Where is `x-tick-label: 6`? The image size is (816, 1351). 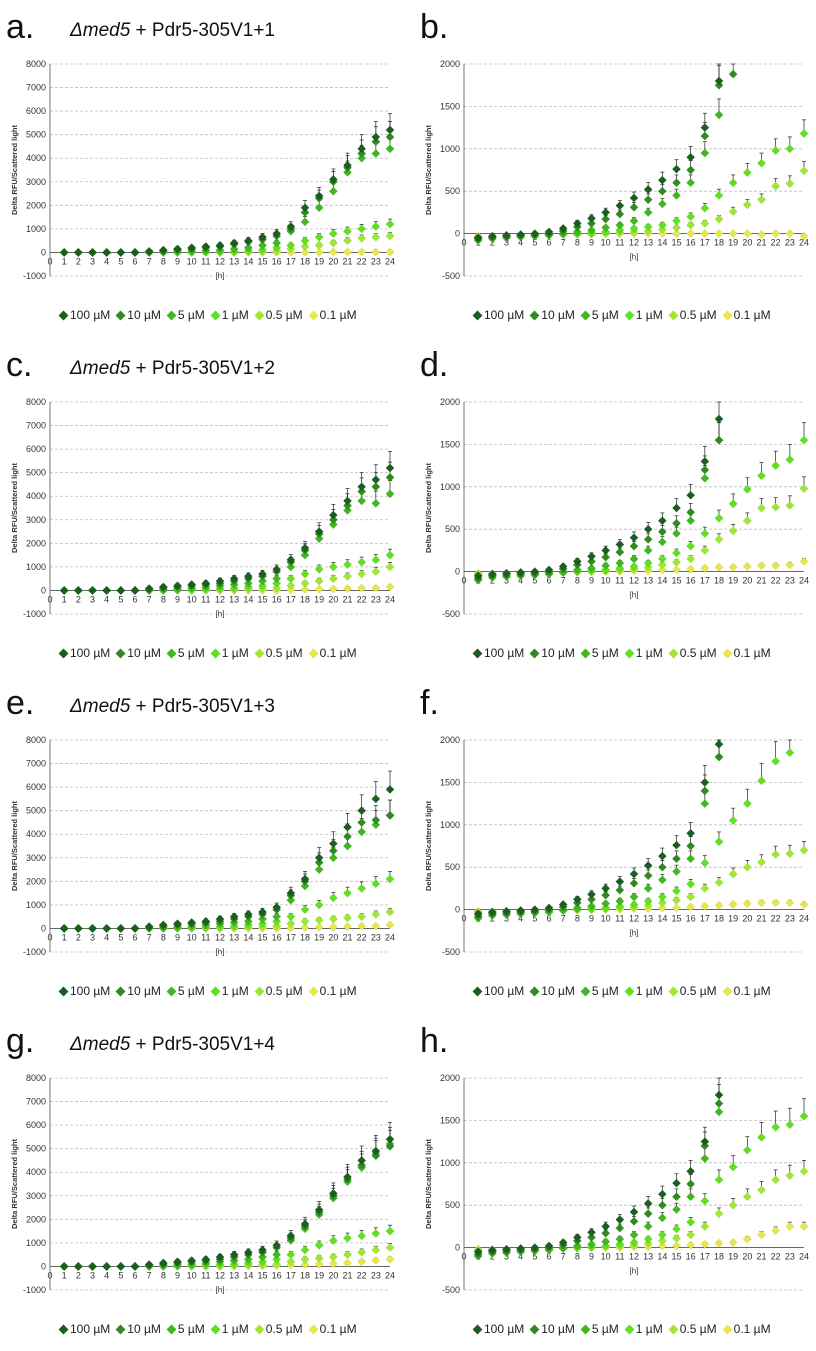
x-tick-label: 6 is located at coordinates (134, 599).